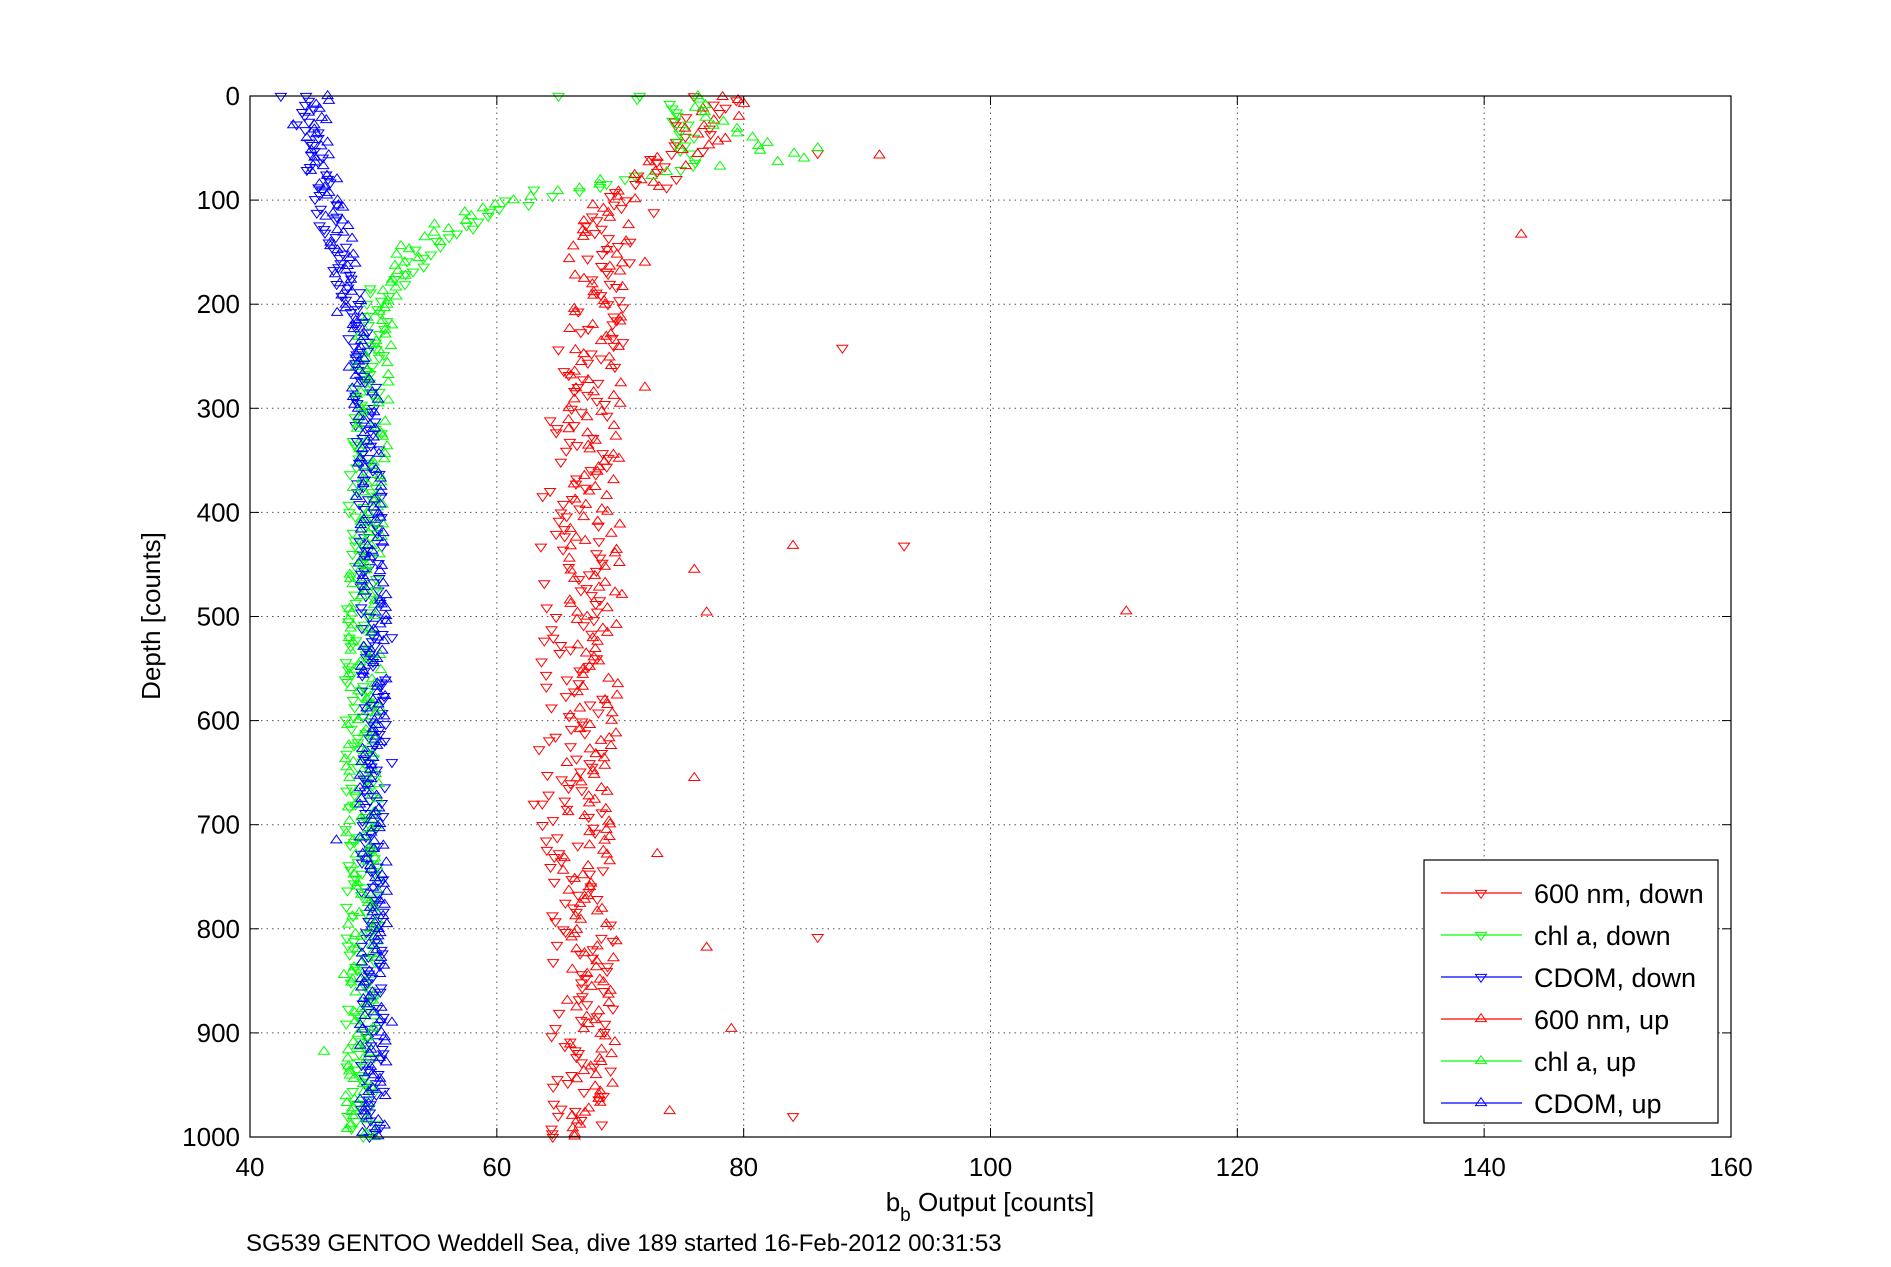 The height and width of the screenshot is (1267, 1891). What do you see at coordinates (218, 512) in the screenshot?
I see `y-tick-label: 400` at bounding box center [218, 512].